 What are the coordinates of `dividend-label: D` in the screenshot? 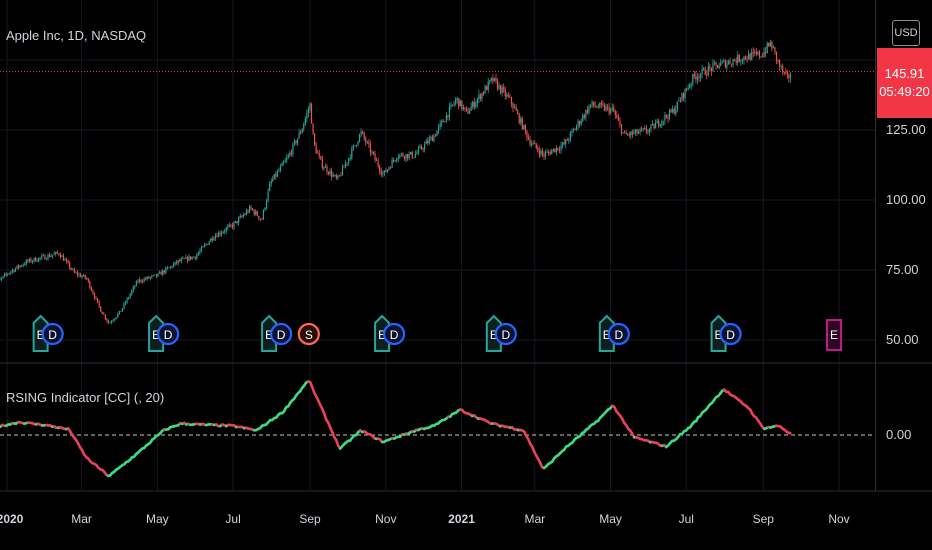 It's located at (394, 335).